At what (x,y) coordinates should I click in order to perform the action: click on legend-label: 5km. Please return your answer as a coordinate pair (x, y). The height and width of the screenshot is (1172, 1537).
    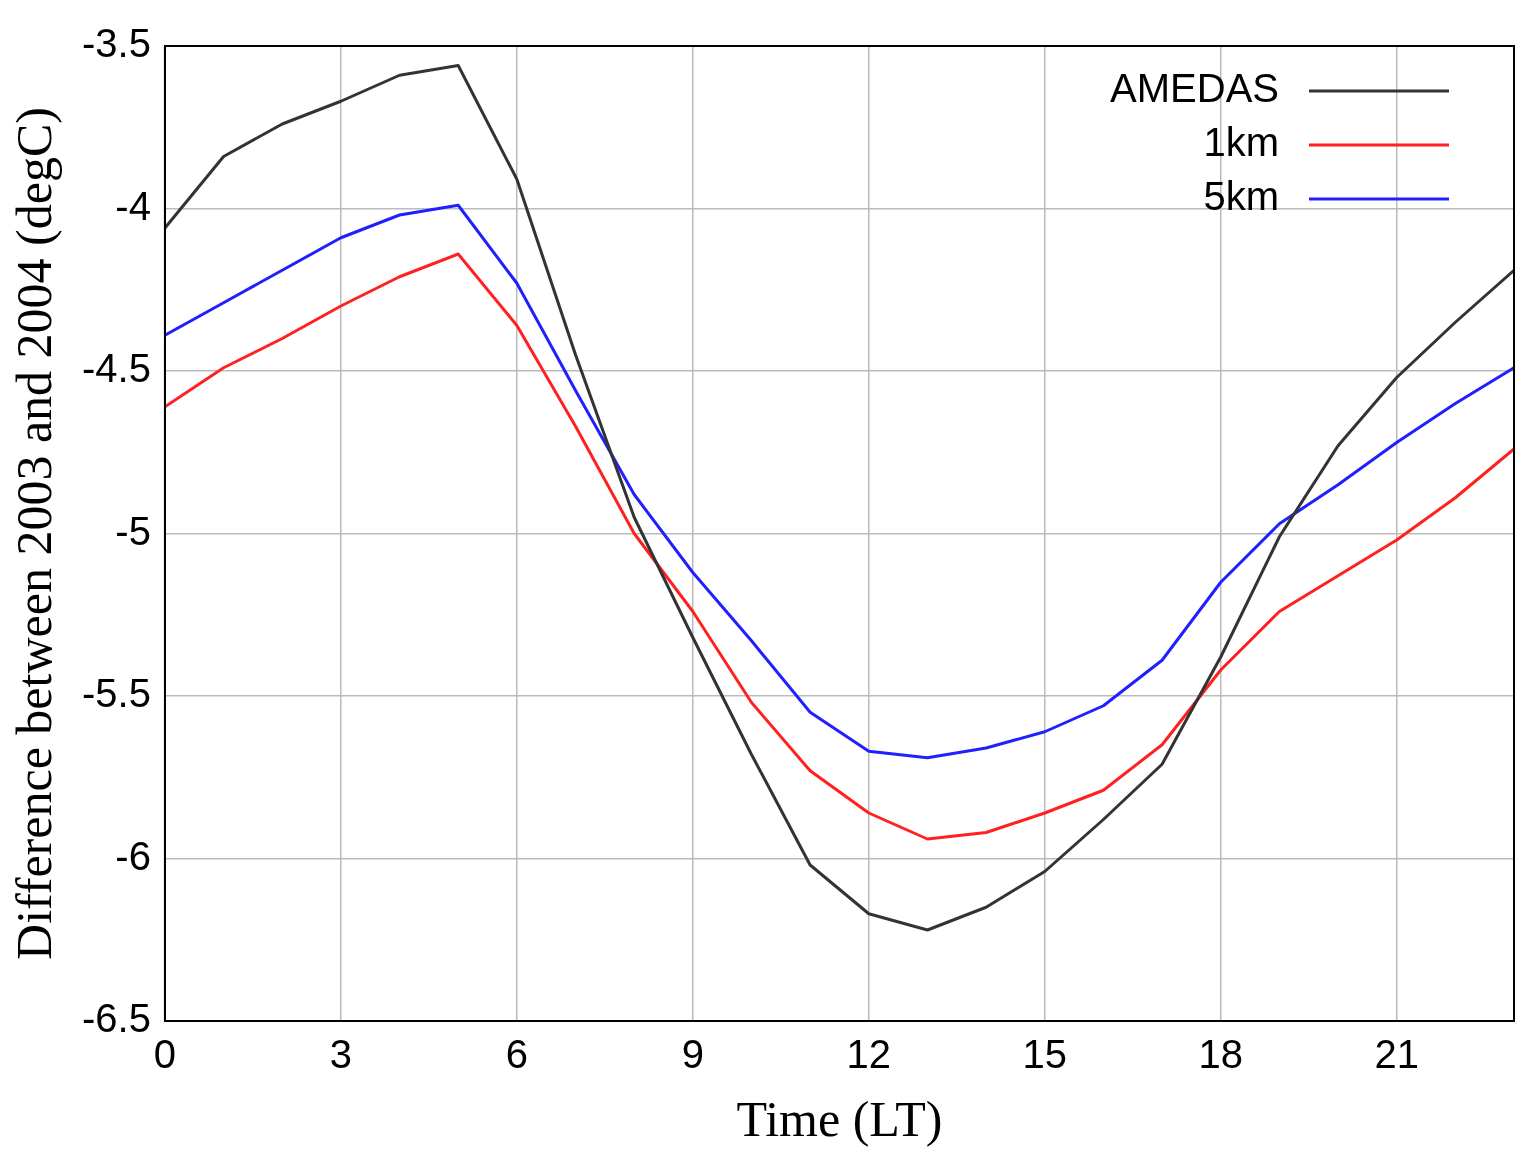
    Looking at the image, I should click on (1241, 196).